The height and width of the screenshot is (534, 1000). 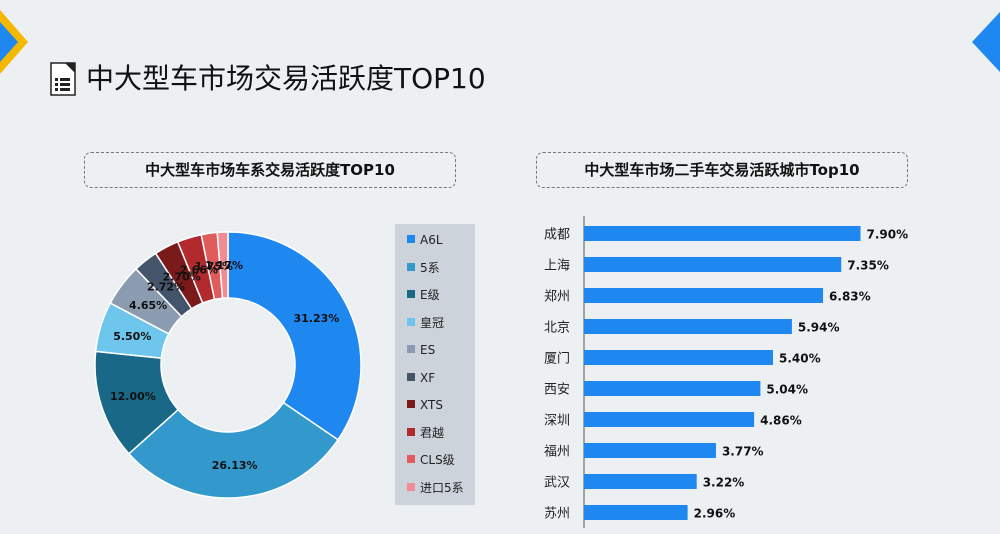 I want to click on bar-value-label: 2.96%, so click(x=715, y=514).